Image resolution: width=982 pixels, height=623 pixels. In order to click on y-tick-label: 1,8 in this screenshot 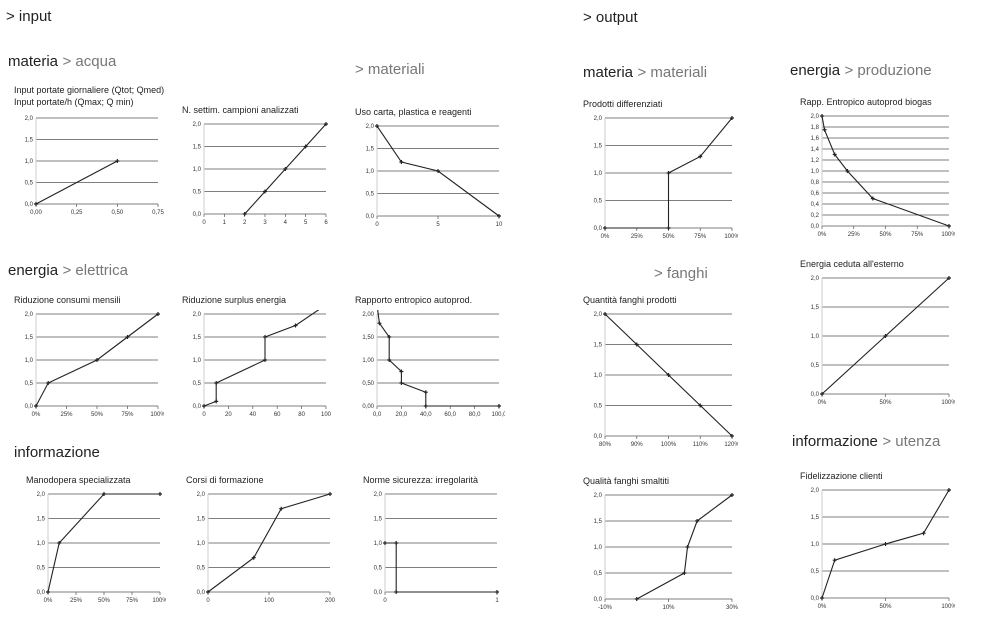, I will do `click(815, 128)`.